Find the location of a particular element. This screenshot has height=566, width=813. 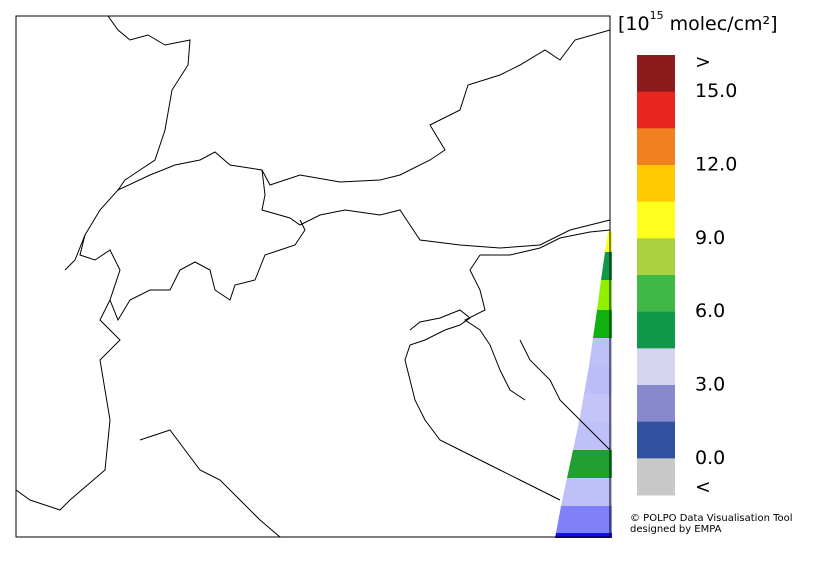

colorbar-label: 3.0 is located at coordinates (710, 385).